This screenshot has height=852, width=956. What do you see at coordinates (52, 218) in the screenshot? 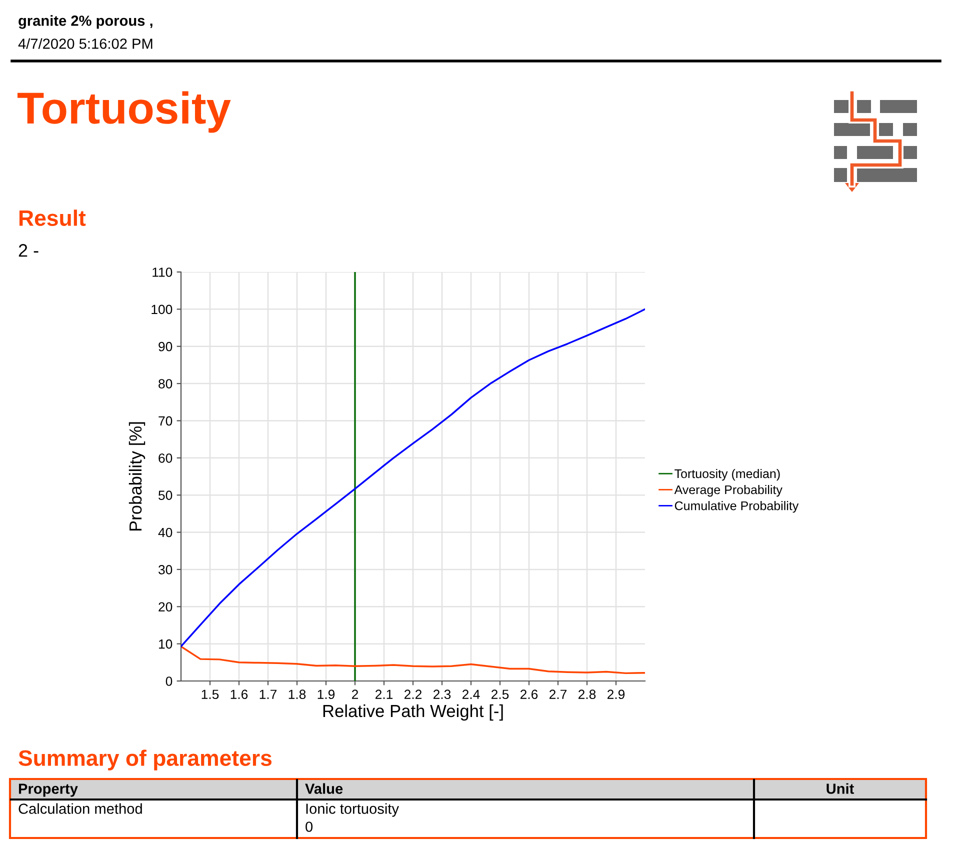
I see `text: Result` at bounding box center [52, 218].